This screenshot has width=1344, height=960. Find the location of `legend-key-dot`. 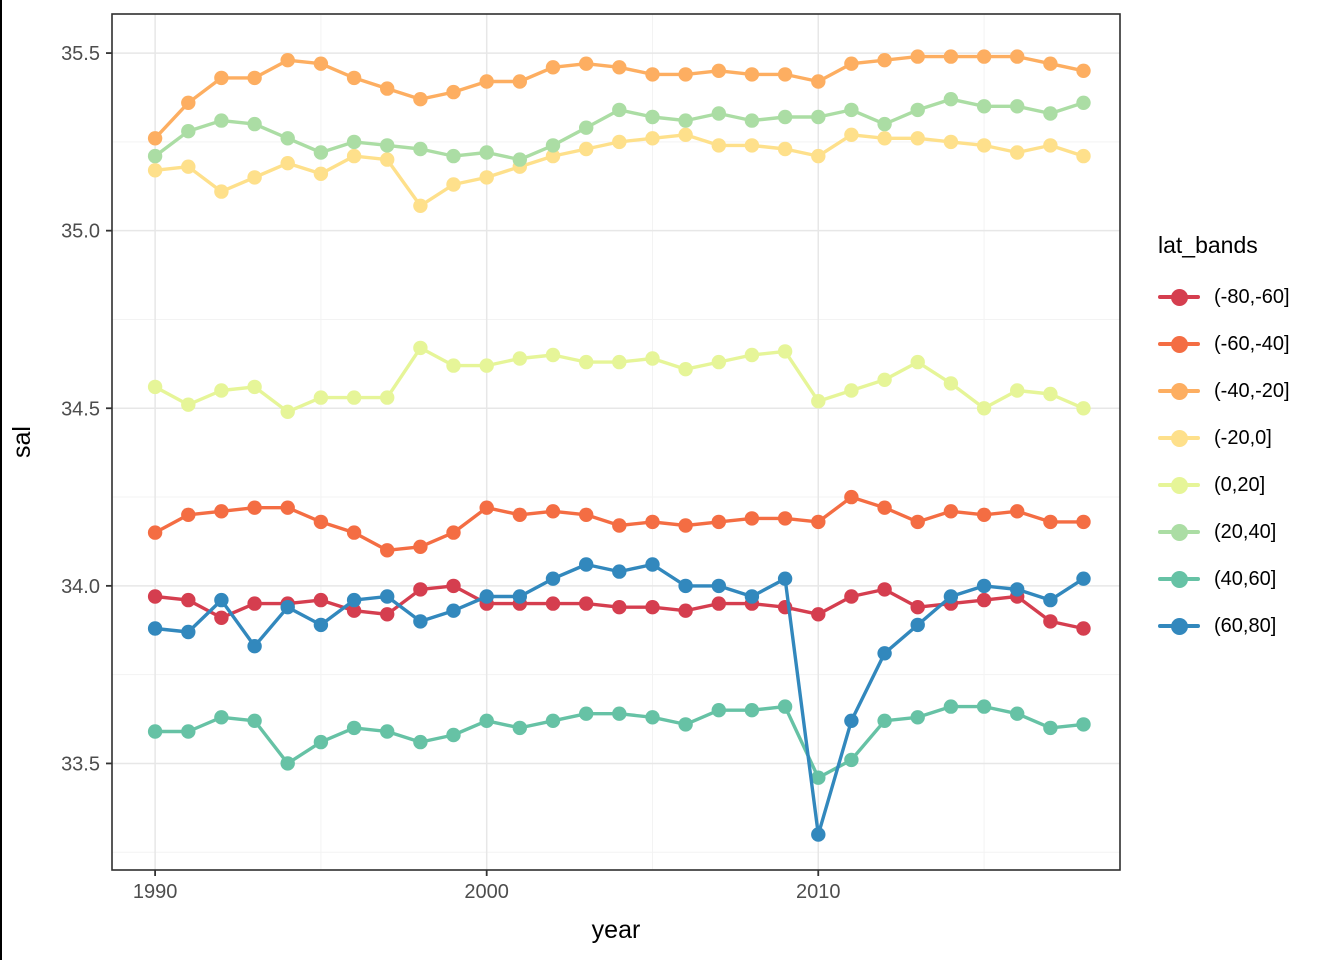

legend-key-dot is located at coordinates (1179, 438).